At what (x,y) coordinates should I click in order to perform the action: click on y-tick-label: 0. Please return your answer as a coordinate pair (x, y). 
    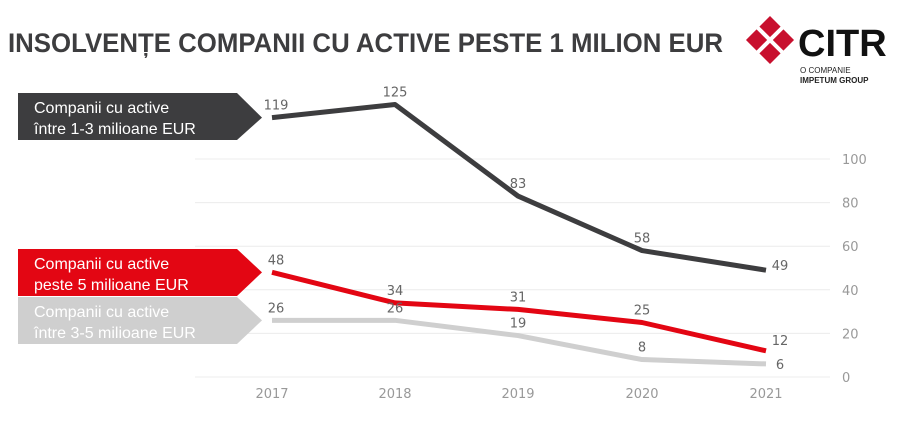
    Looking at the image, I should click on (846, 378).